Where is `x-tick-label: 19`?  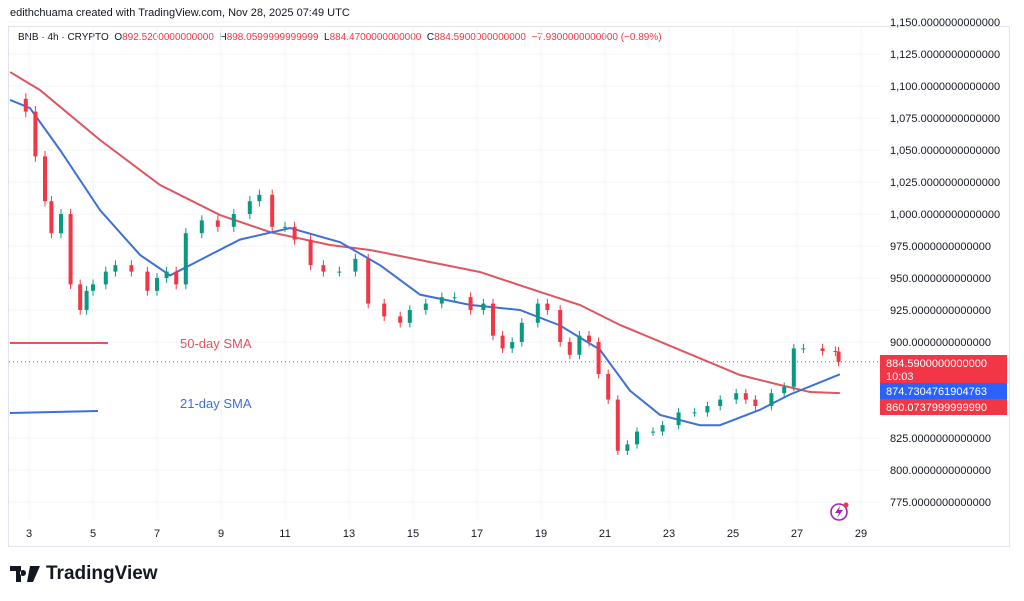
x-tick-label: 19 is located at coordinates (541, 534).